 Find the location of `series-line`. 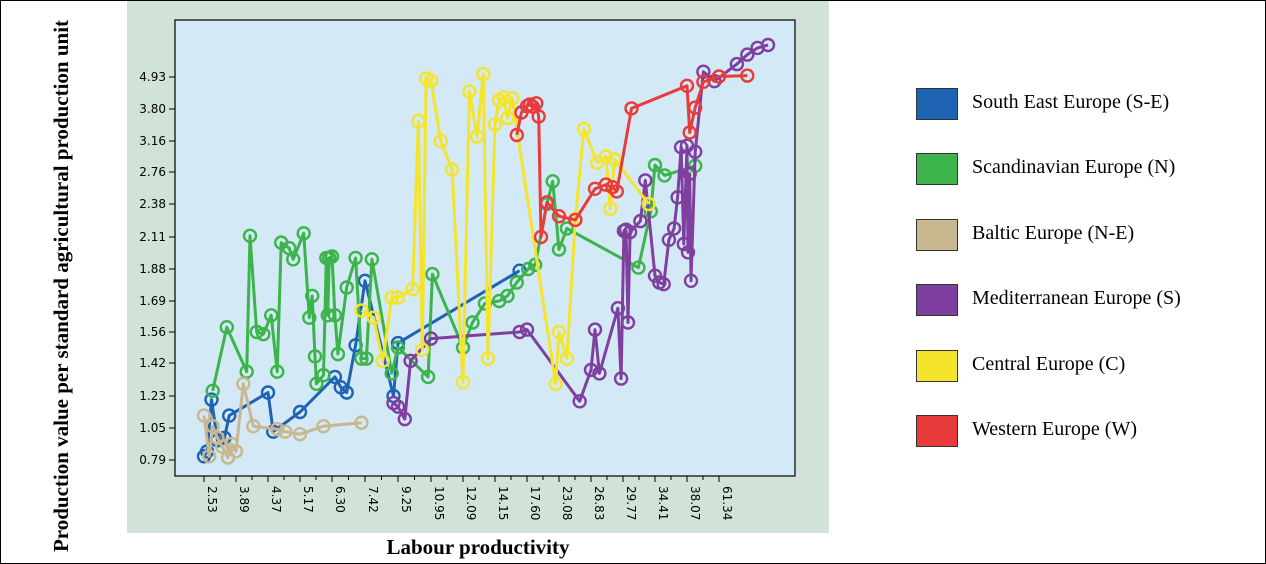

series-line is located at coordinates (505, 229).